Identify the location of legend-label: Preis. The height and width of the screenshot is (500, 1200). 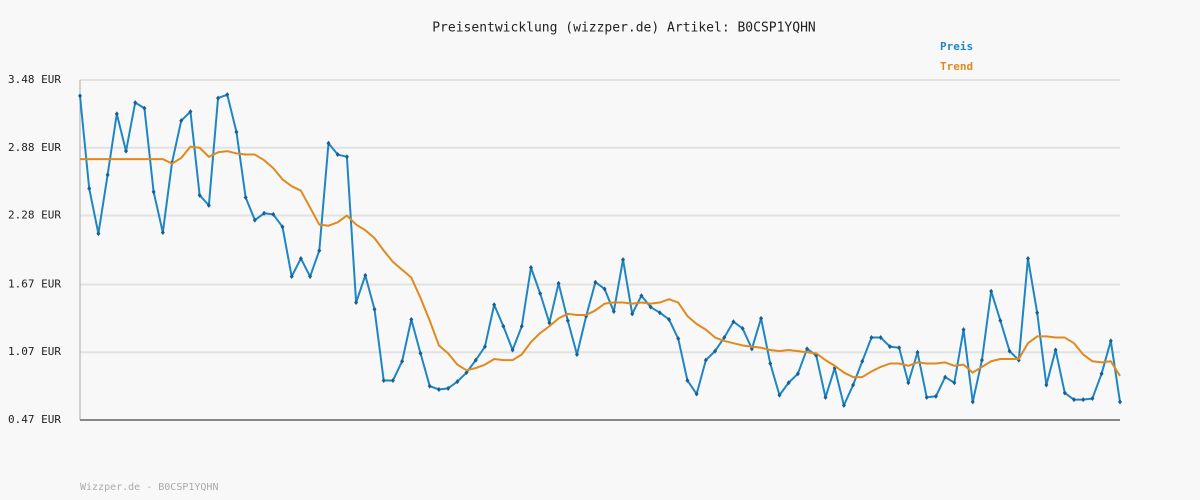
(956, 46).